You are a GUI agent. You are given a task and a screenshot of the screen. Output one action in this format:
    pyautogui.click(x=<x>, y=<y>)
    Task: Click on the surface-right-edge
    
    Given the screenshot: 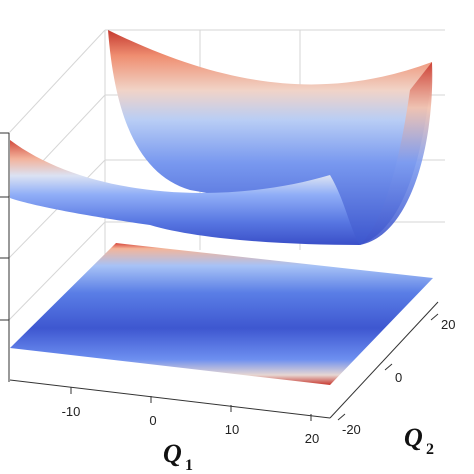 What is the action you would take?
    pyautogui.click(x=396, y=153)
    